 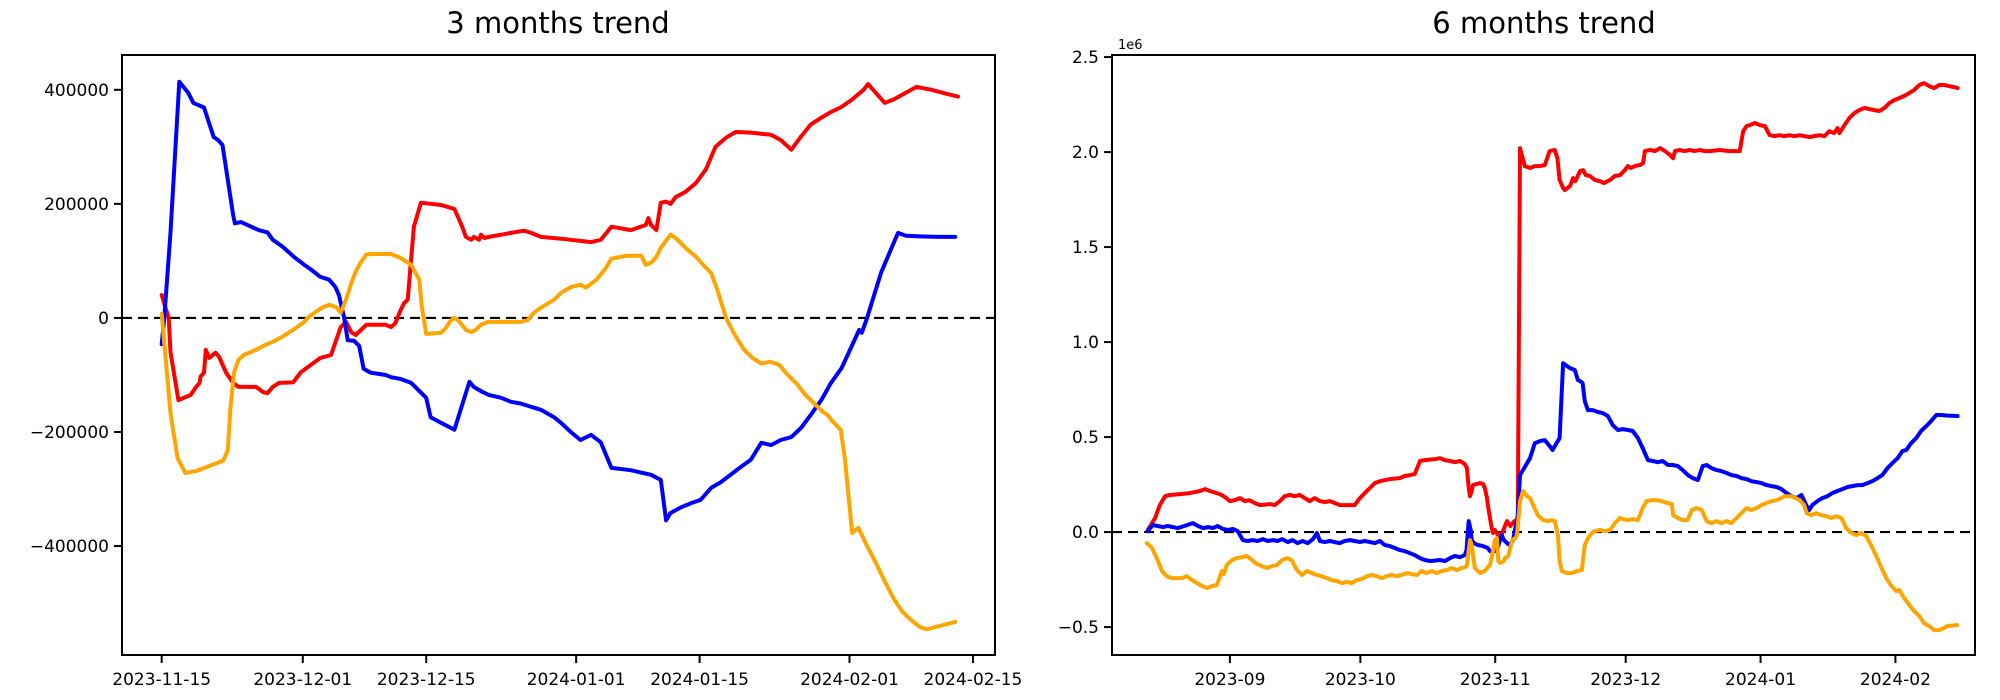 I want to click on y-axis-offset-label: 1e6, so click(x=1130, y=45).